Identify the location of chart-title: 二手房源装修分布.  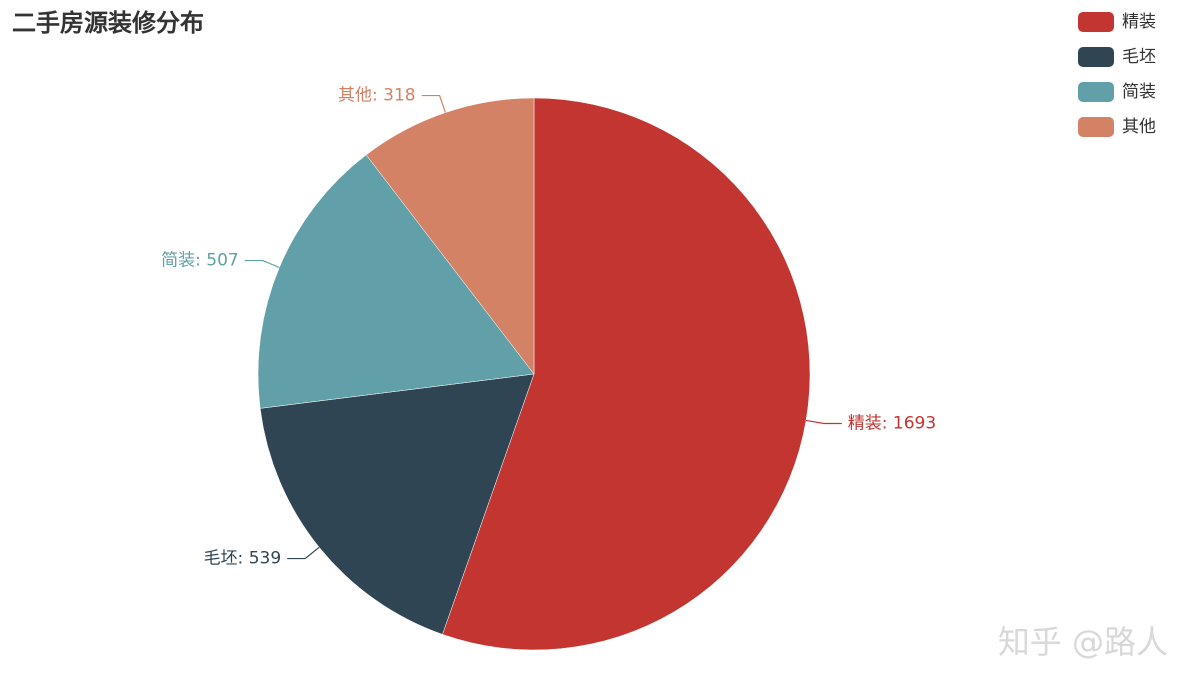
(108, 23).